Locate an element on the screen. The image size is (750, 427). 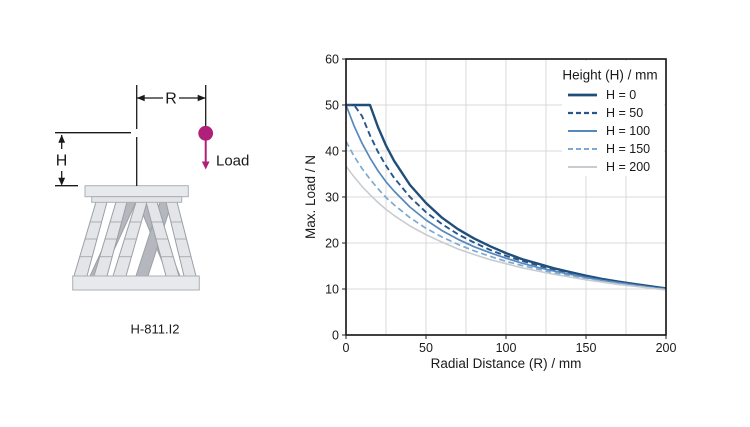
x-axis-title: Radial Distance (R) / mm is located at coordinates (506, 363).